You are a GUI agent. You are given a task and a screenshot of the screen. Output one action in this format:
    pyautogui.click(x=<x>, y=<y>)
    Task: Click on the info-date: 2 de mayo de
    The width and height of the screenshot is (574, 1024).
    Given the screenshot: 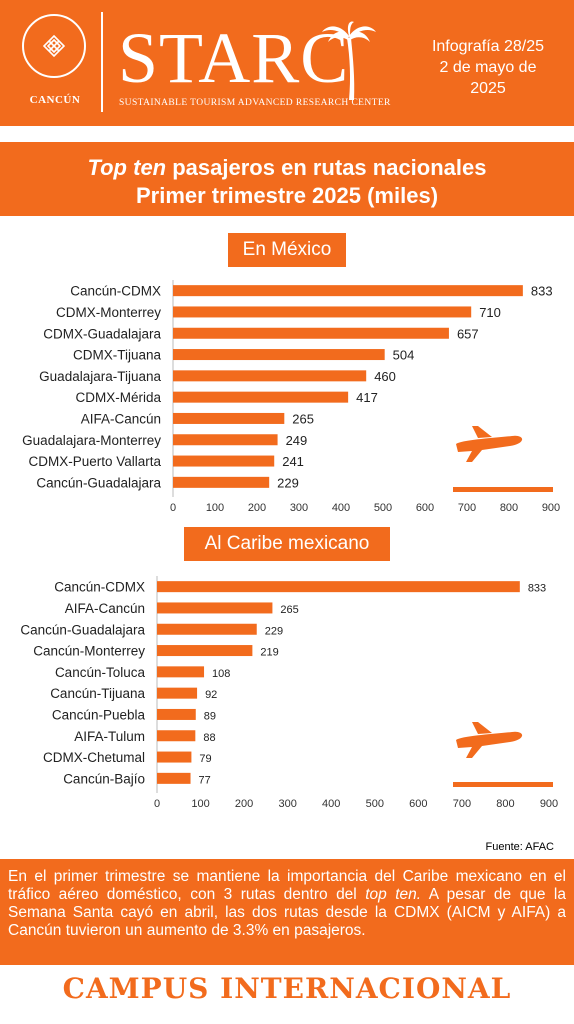 What is the action you would take?
    pyautogui.click(x=488, y=67)
    